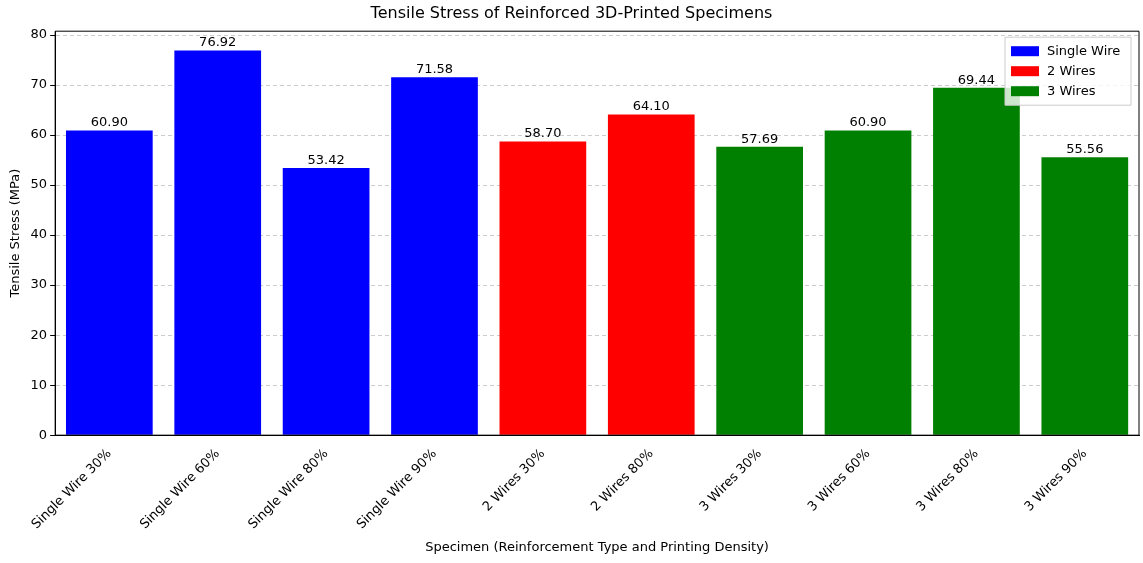 This screenshot has width=1143, height=563. Describe the element at coordinates (543, 133) in the screenshot. I see `data-label: 58.70` at that location.